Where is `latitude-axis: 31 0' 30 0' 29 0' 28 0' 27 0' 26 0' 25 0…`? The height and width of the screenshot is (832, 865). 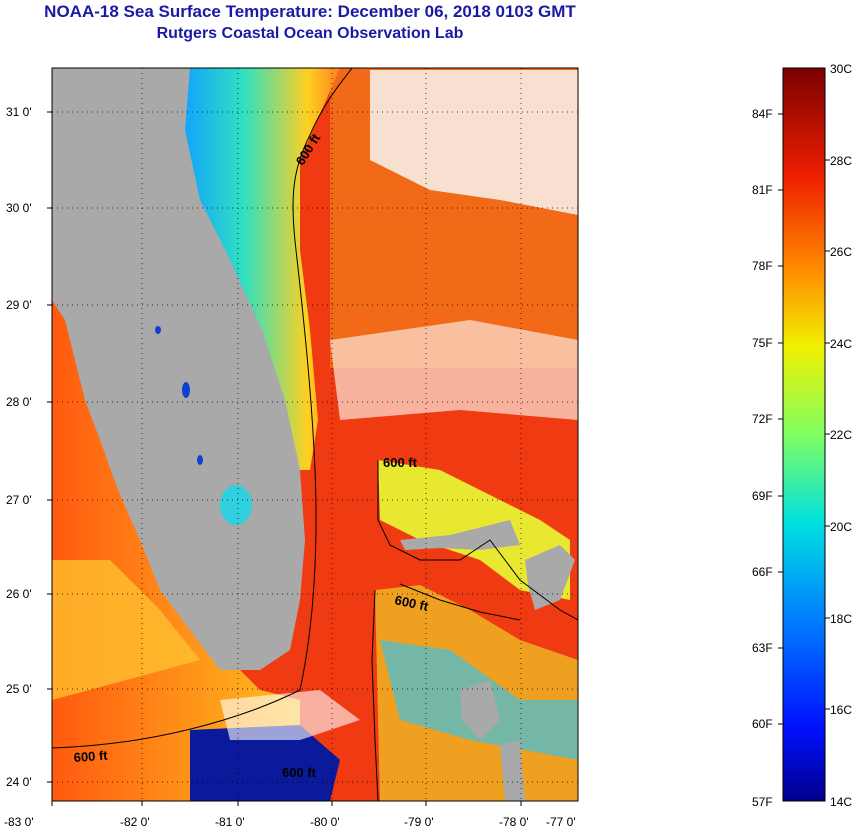 latitude-axis: 31 0' 30 0' 29 0' 28 0' 27 0' 26 0' 25 0… is located at coordinates (19, 447).